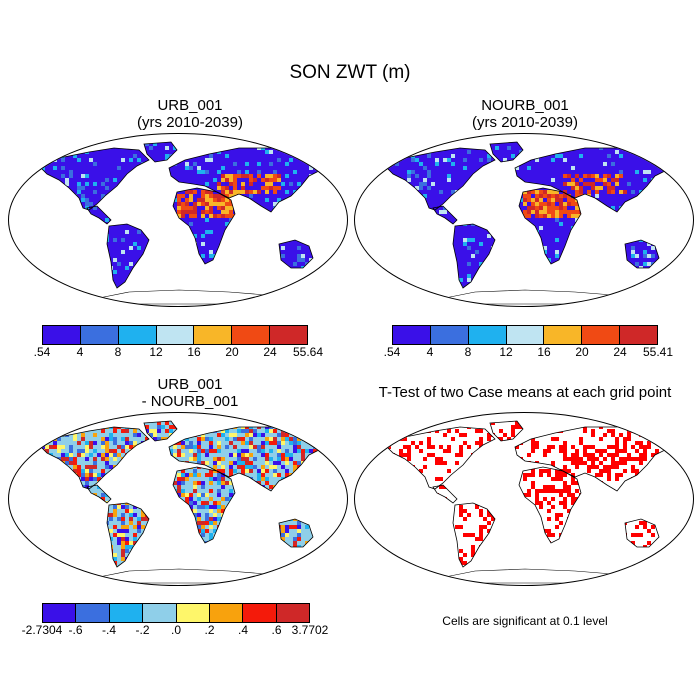 This screenshot has height=700, width=700. Describe the element at coordinates (276, 630) in the screenshot. I see `colorbar-diff-tick-label: .6` at that location.